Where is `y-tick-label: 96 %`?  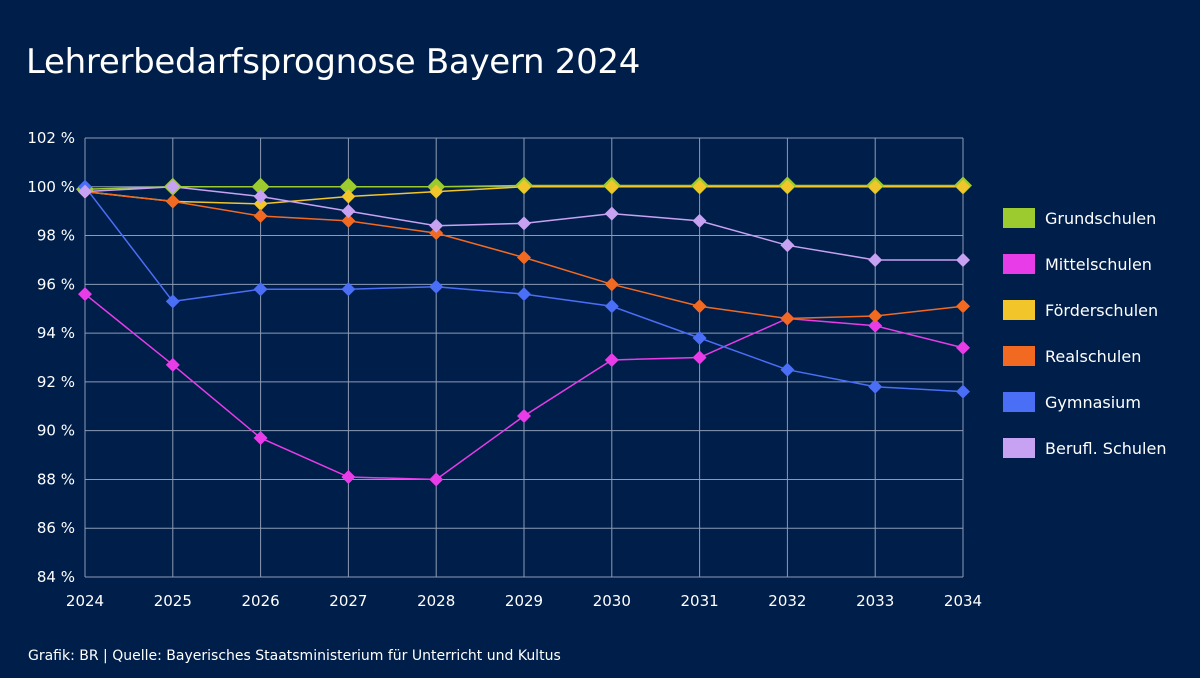
y-tick-label: 96 % is located at coordinates (56, 284).